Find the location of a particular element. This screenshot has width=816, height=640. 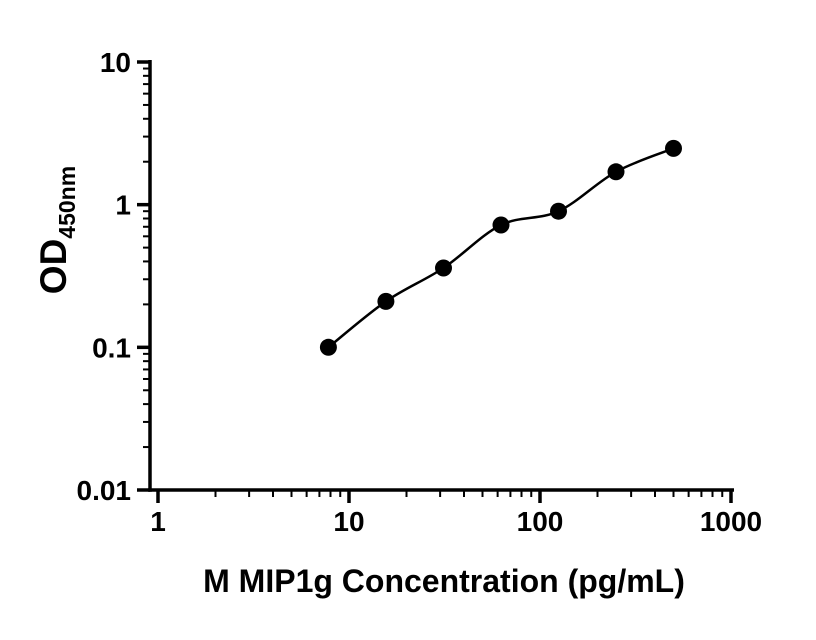

y-tick-label: 0.1 is located at coordinates (111, 347).